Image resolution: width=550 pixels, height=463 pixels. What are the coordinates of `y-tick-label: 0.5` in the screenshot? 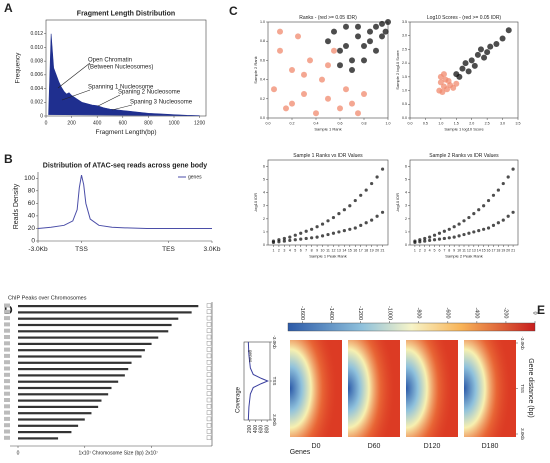 It's located at (404, 104).